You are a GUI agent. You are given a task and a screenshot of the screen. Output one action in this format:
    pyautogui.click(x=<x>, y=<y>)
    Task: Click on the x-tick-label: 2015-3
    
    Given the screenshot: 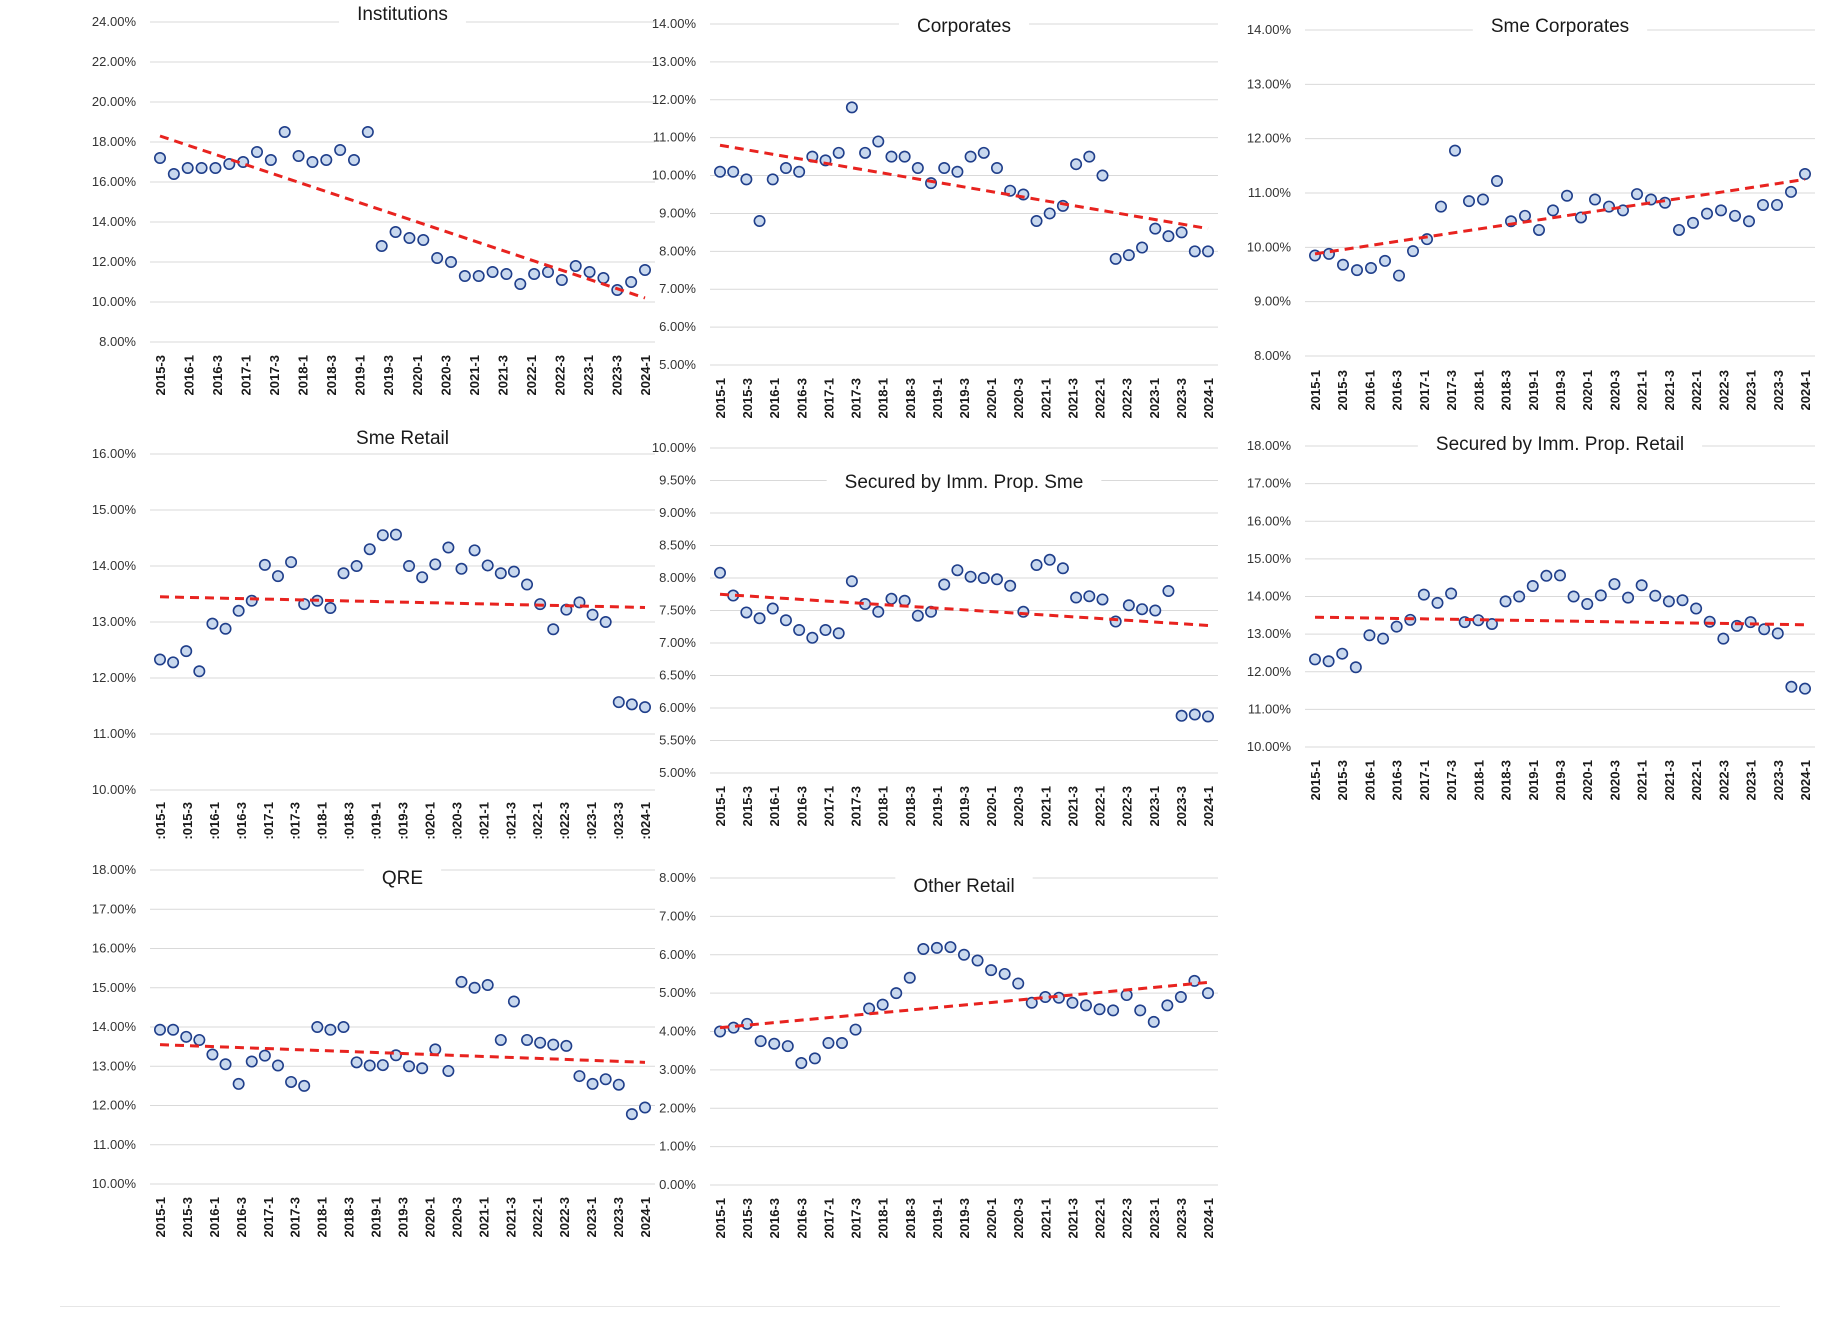 What is the action you would take?
    pyautogui.click(x=187, y=1217)
    